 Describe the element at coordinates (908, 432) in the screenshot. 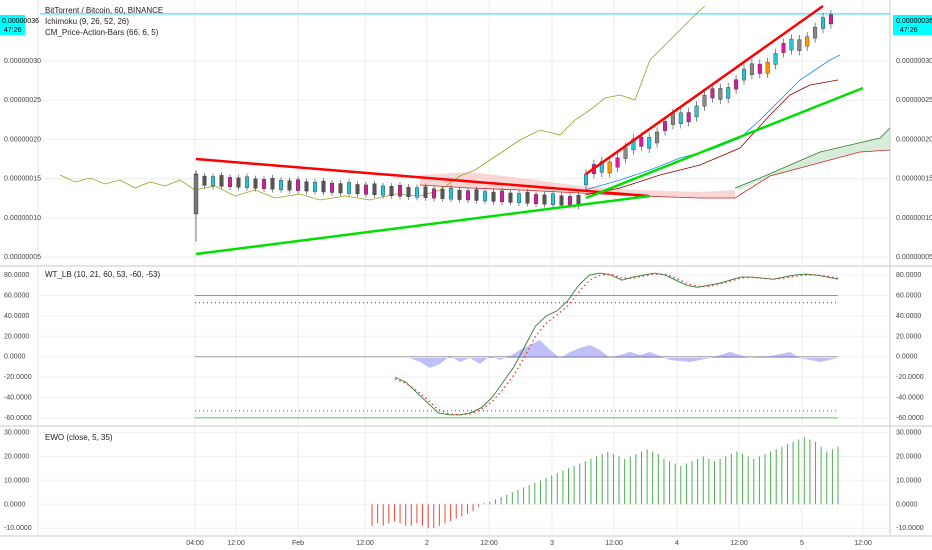

I see `y-tick-label-right: 30.0000` at that location.